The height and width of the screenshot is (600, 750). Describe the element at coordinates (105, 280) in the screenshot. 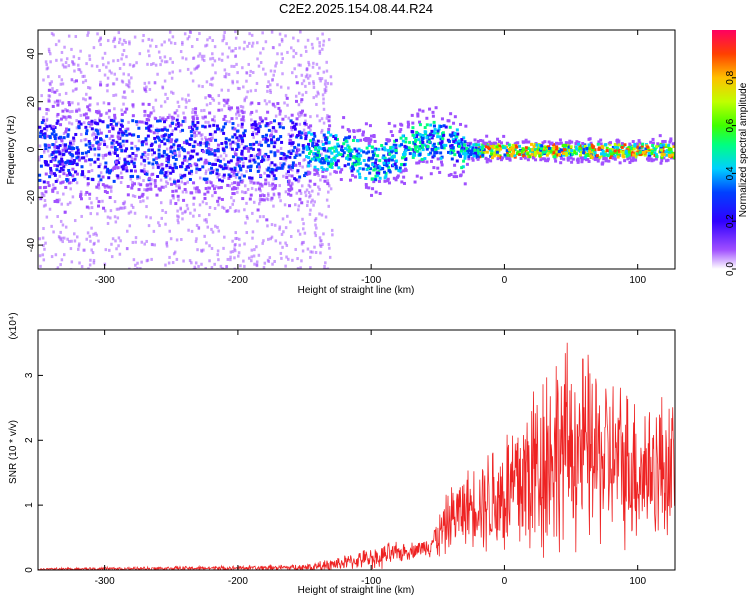

I see `spectrogram-x-tick-label: -300` at that location.